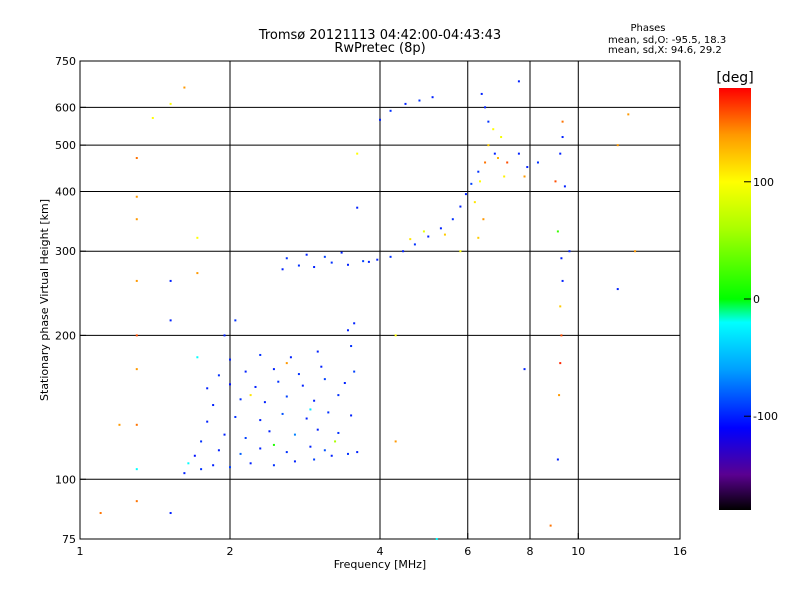  What do you see at coordinates (65, 251) in the screenshot?
I see `y-tick-label: 300` at bounding box center [65, 251].